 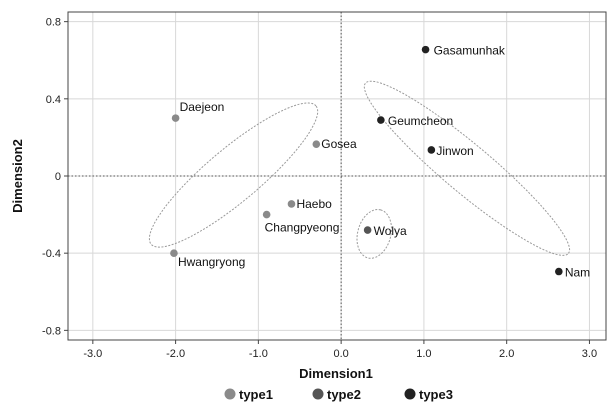 I want to click on point-label-nam: Nam, so click(x=577, y=273).